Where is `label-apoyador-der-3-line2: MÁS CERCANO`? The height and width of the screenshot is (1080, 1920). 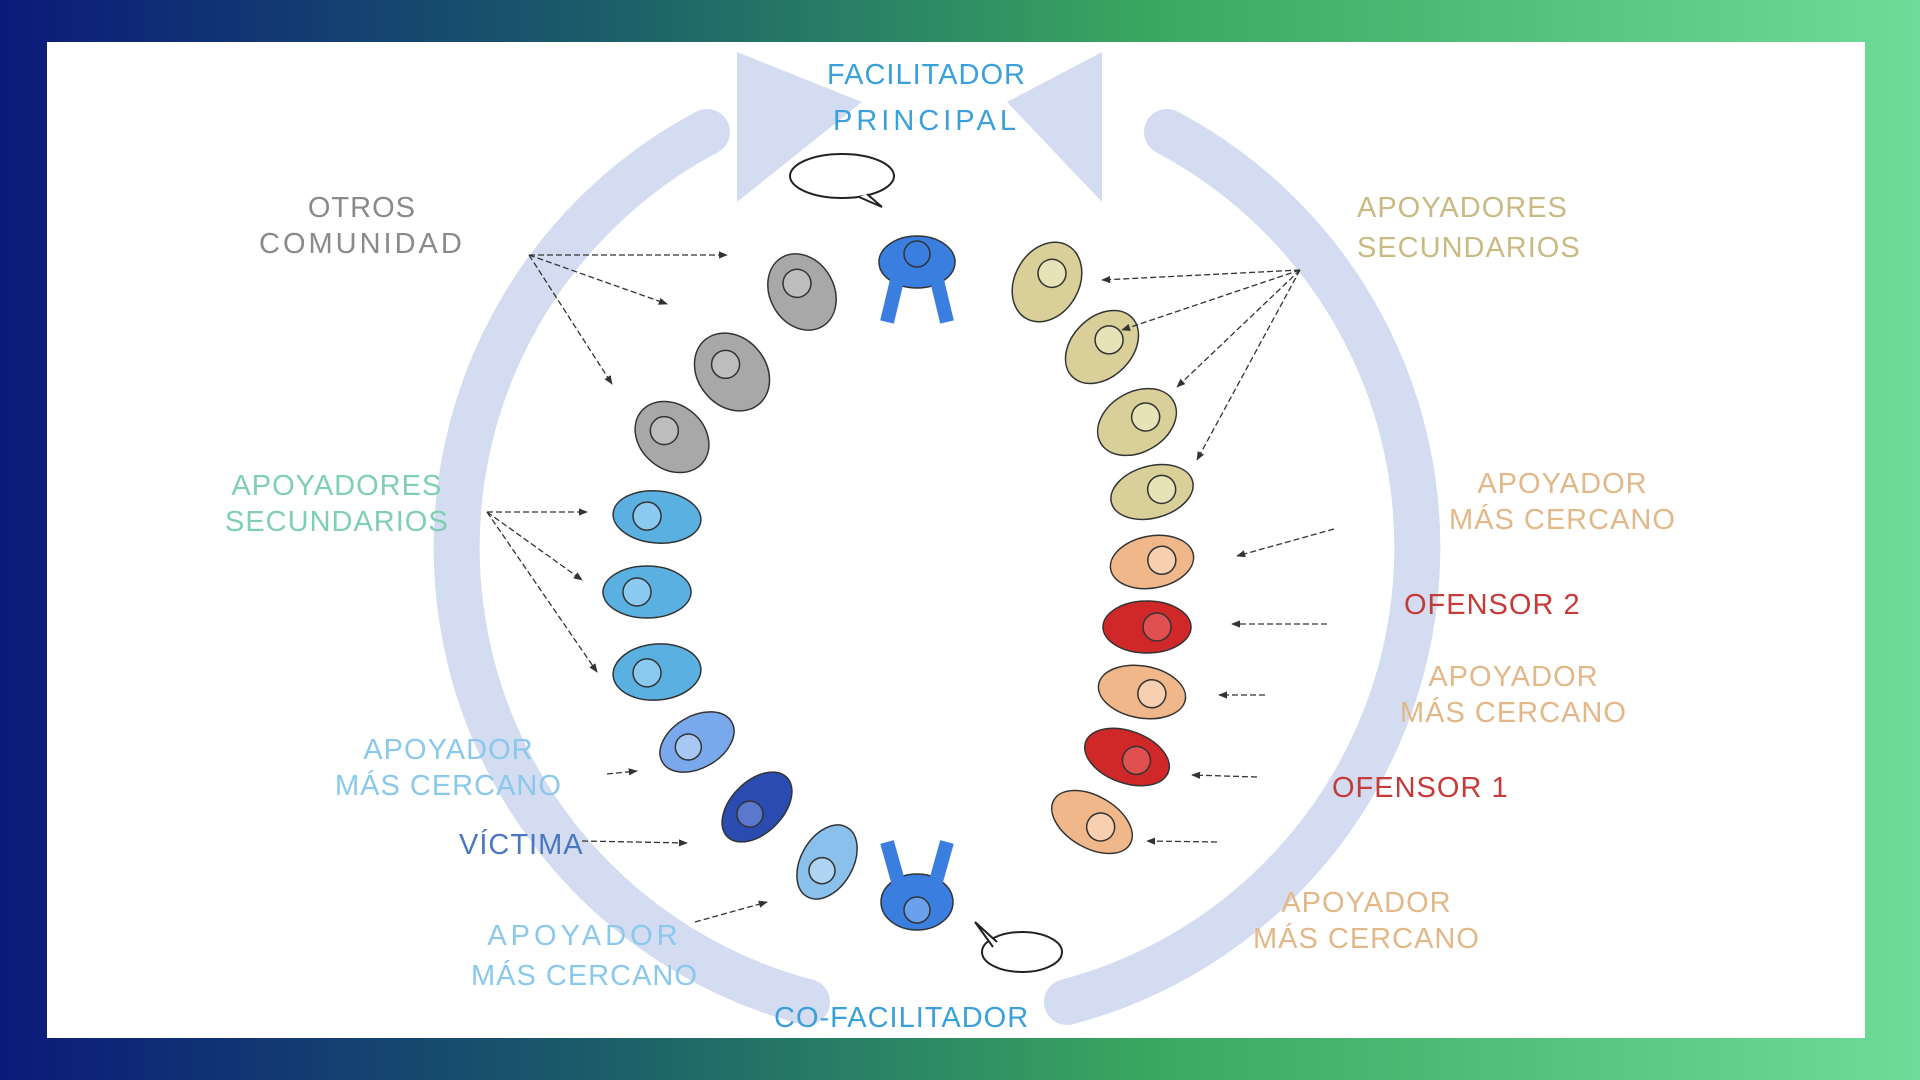 label-apoyador-der-3-line2: MÁS CERCANO is located at coordinates (1366, 939).